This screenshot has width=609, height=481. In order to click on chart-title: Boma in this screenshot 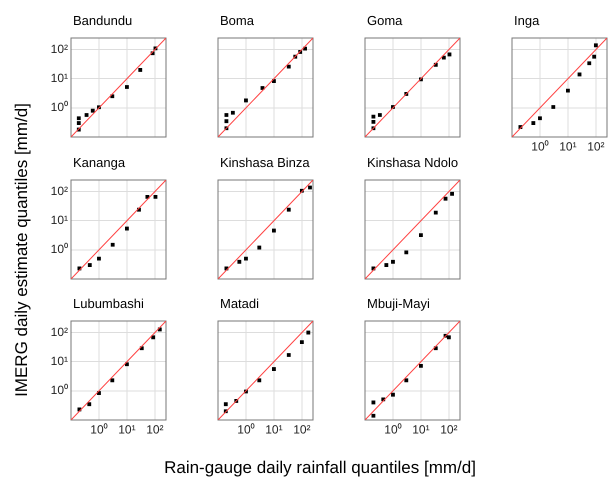, I will do `click(237, 20)`.